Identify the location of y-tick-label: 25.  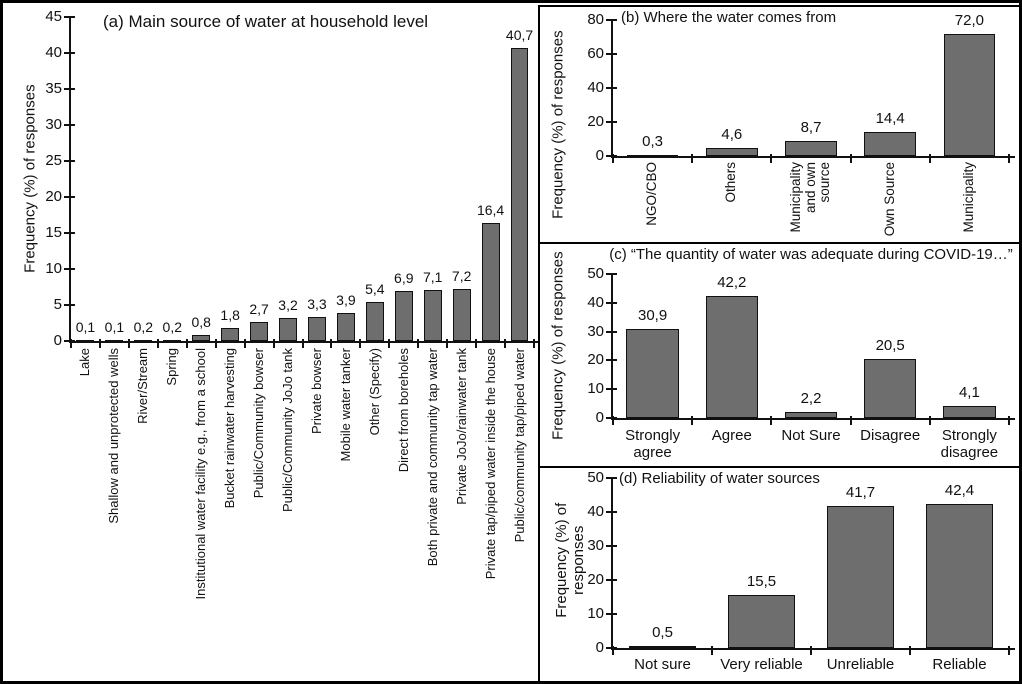
(53, 160).